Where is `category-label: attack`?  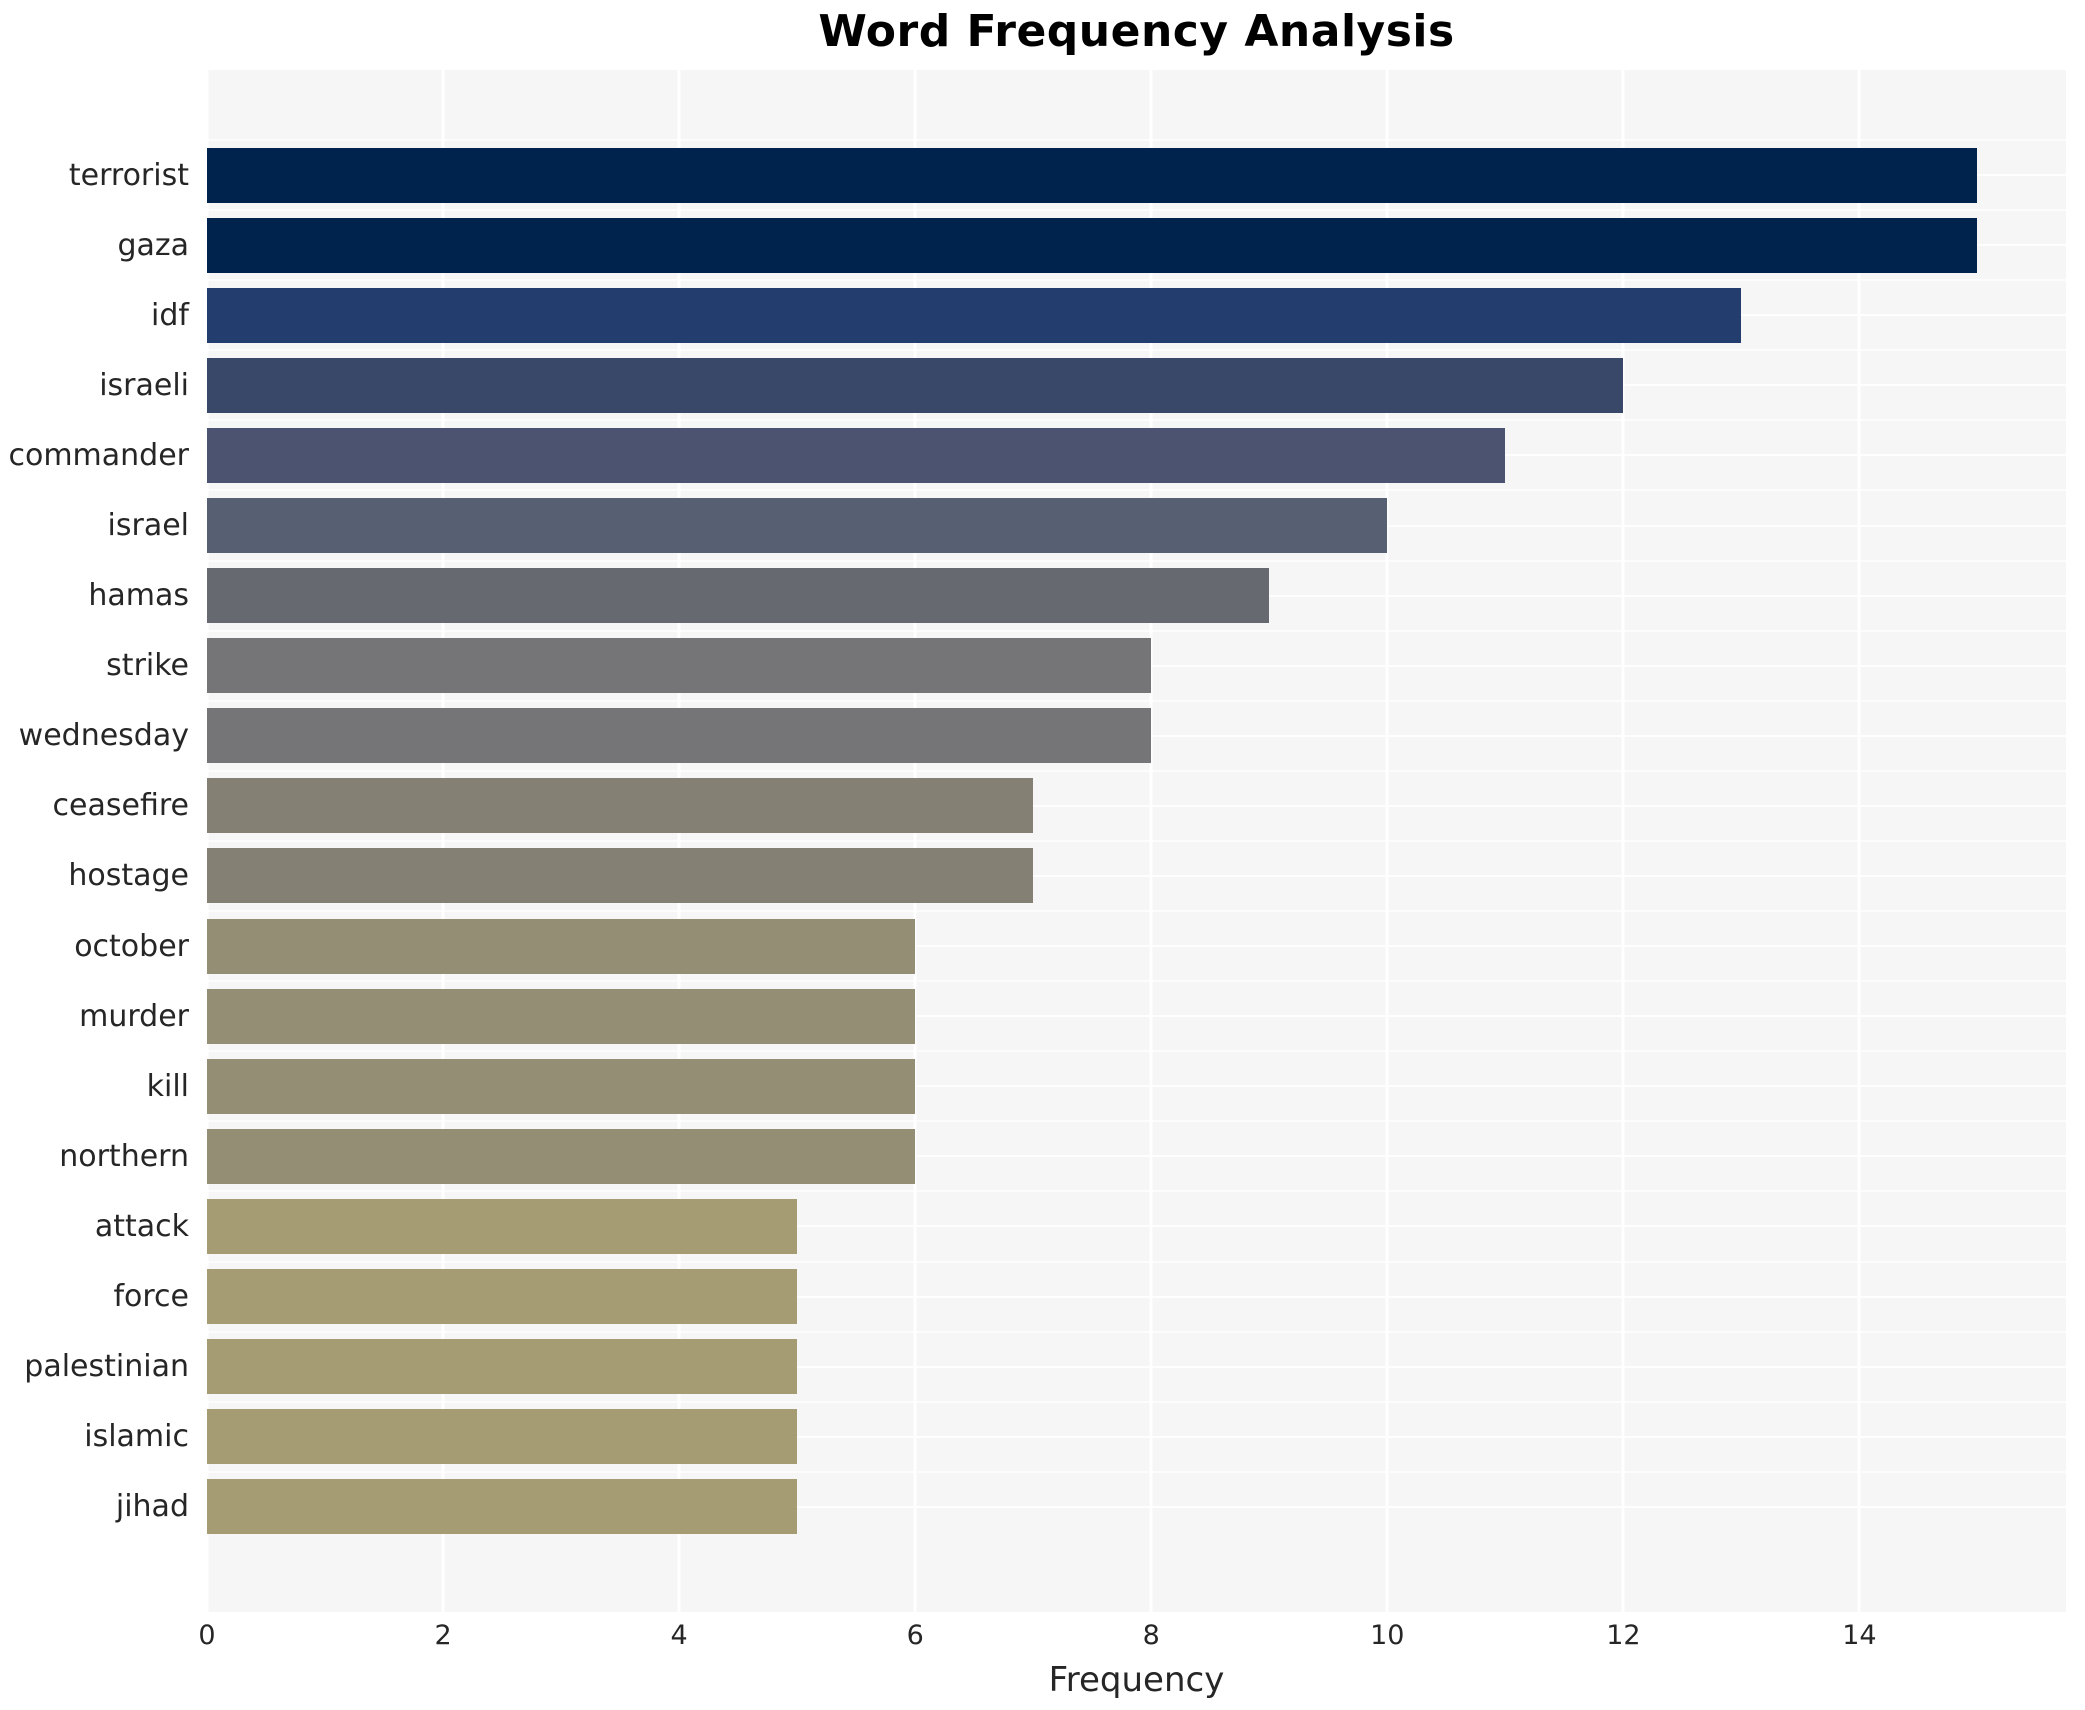 category-label: attack is located at coordinates (141, 1226).